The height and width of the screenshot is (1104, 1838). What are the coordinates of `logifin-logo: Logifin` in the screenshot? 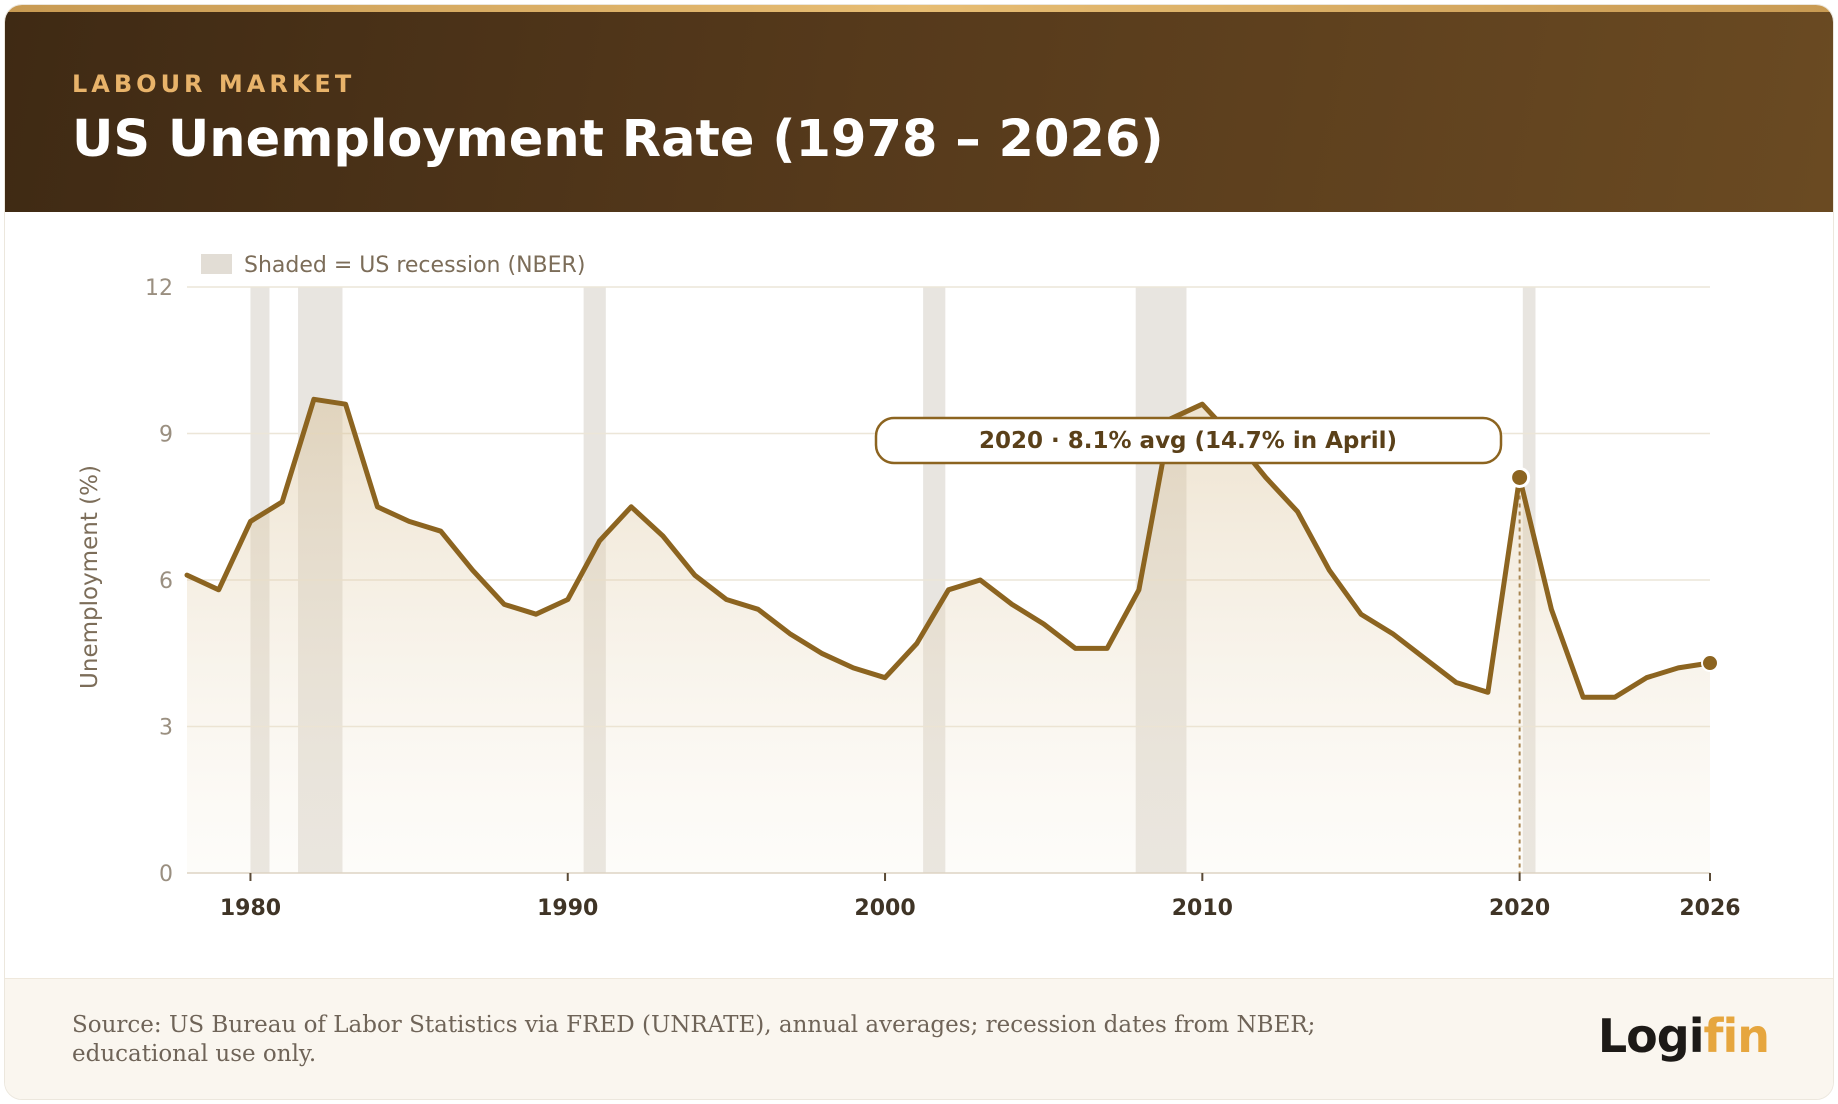 It's located at (1683, 1036).